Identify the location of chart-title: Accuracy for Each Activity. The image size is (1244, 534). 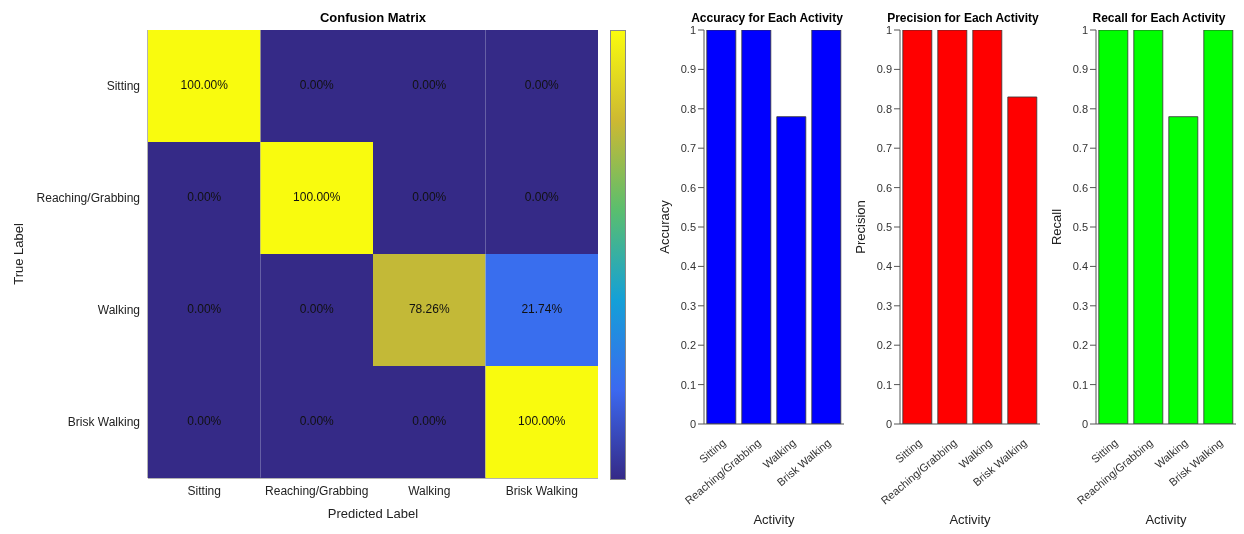
(767, 18).